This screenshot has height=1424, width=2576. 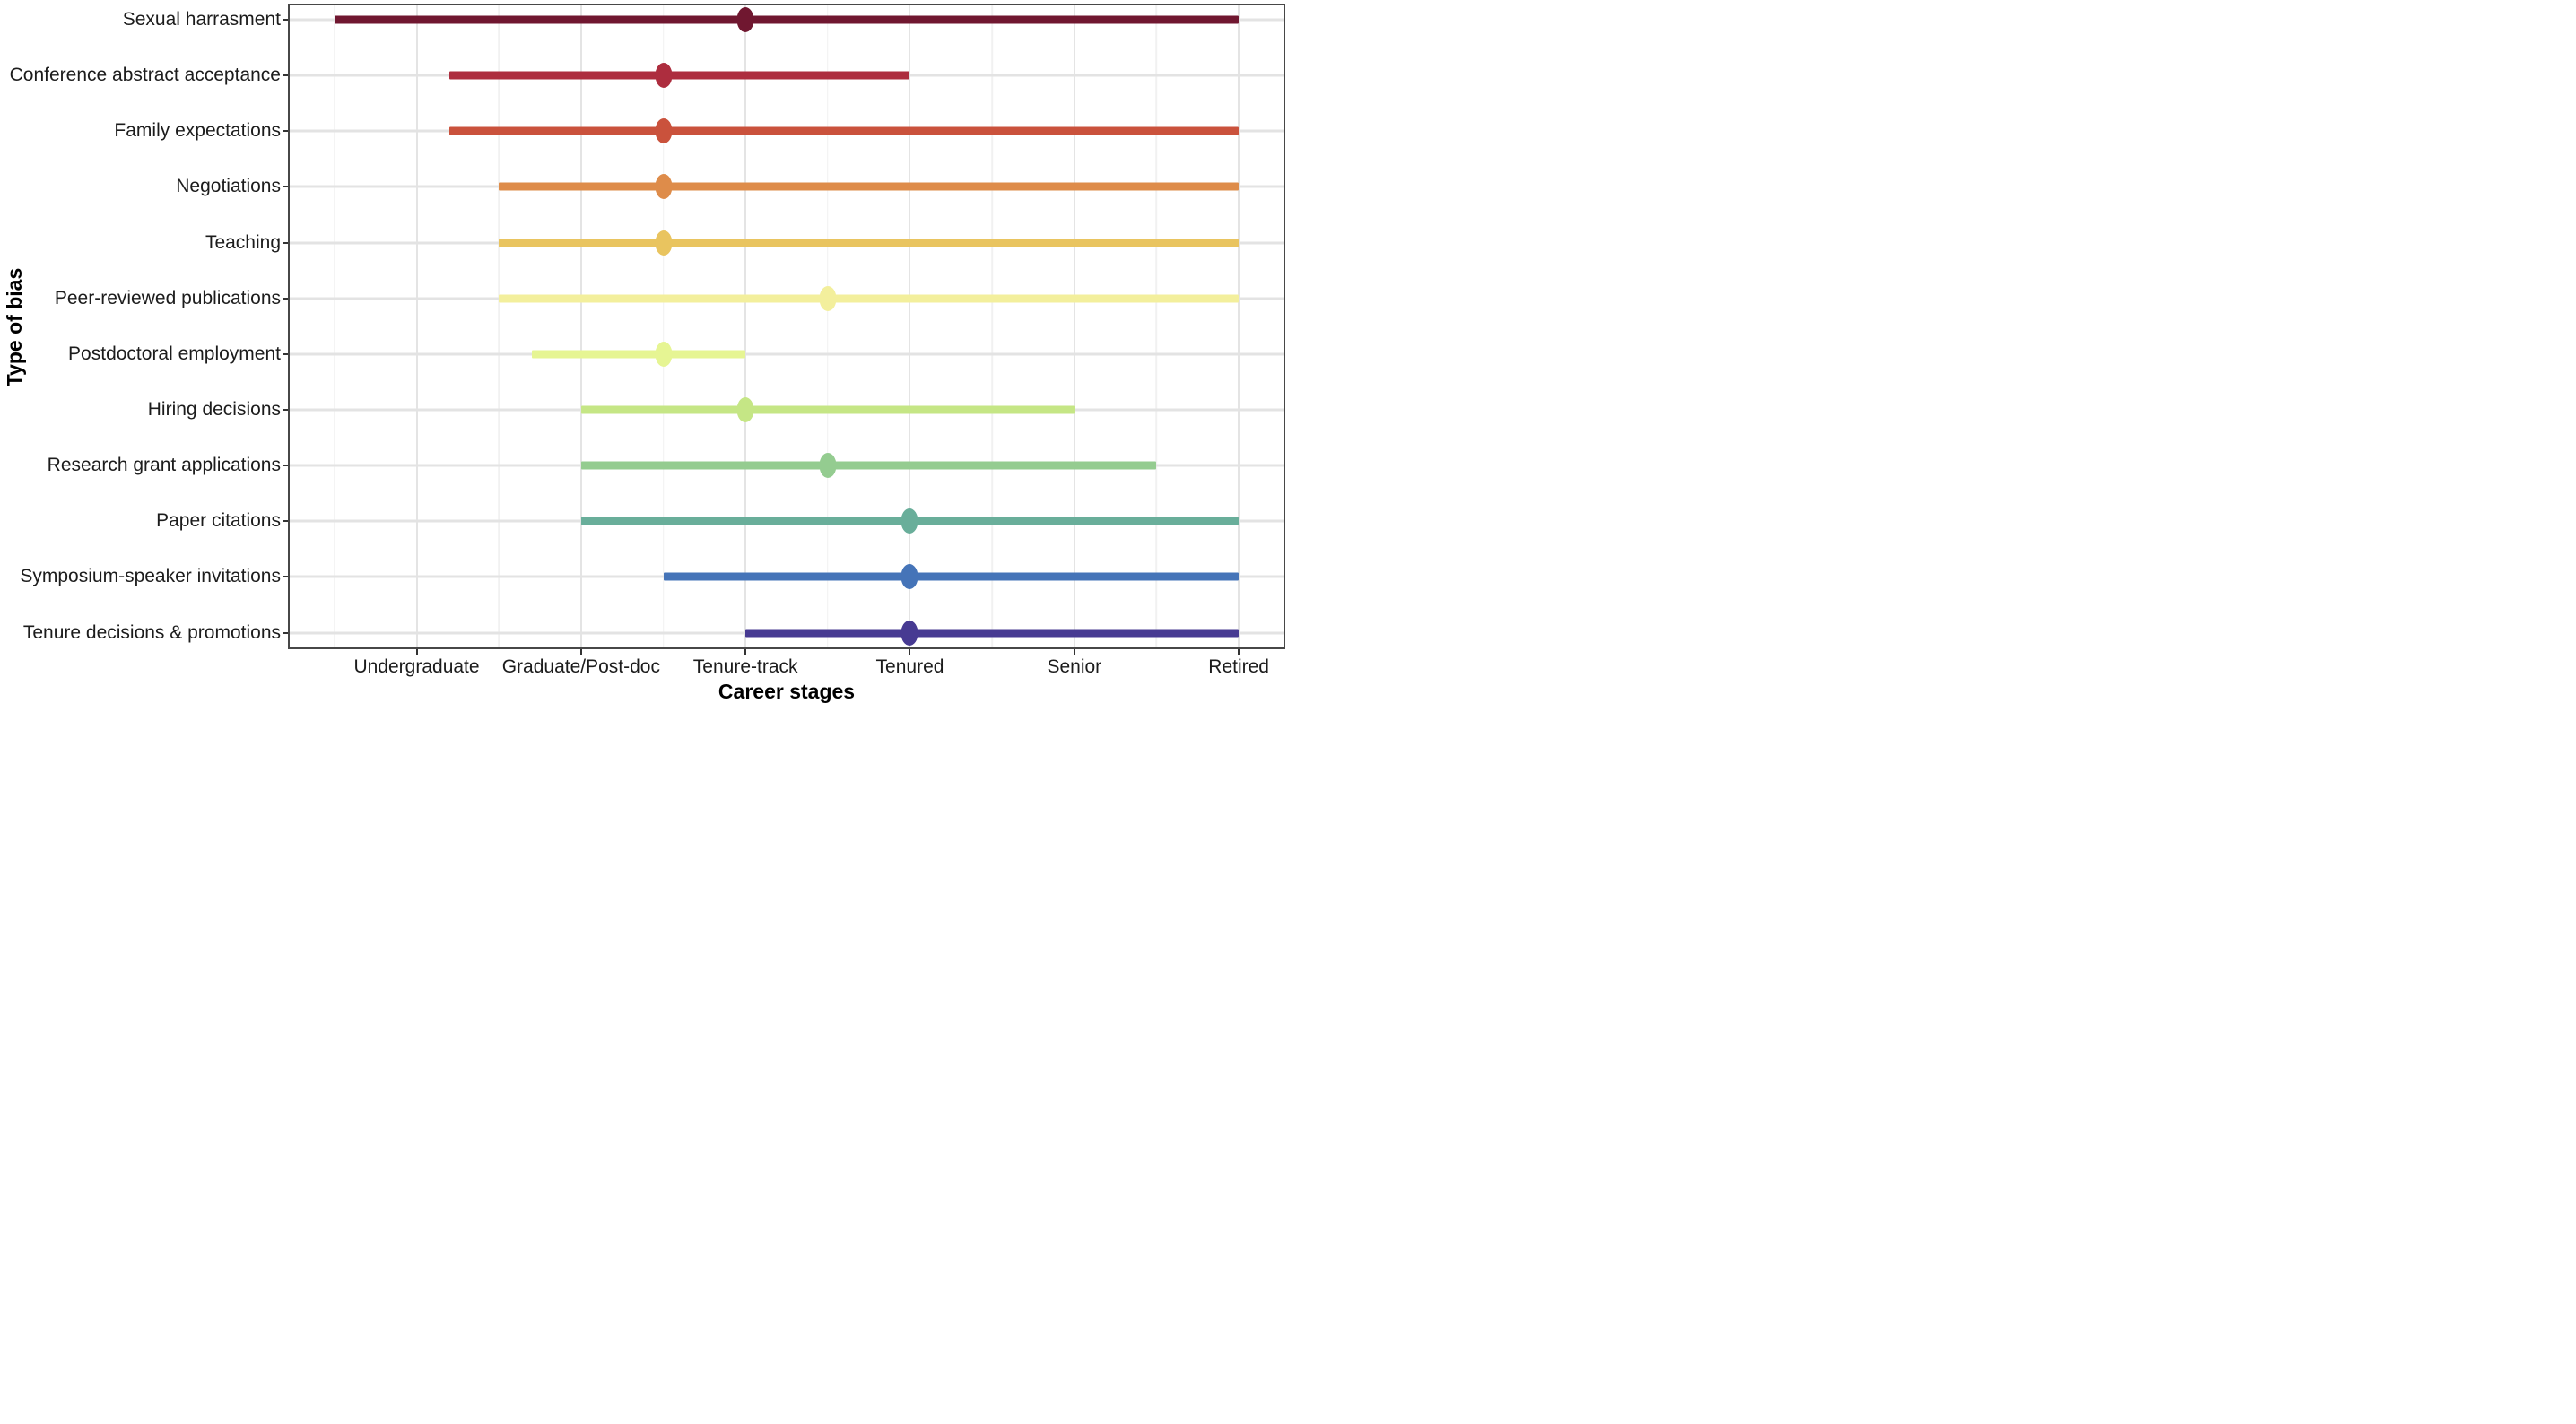 What do you see at coordinates (14, 327) in the screenshot?
I see `y-axis-title: Type of bias` at bounding box center [14, 327].